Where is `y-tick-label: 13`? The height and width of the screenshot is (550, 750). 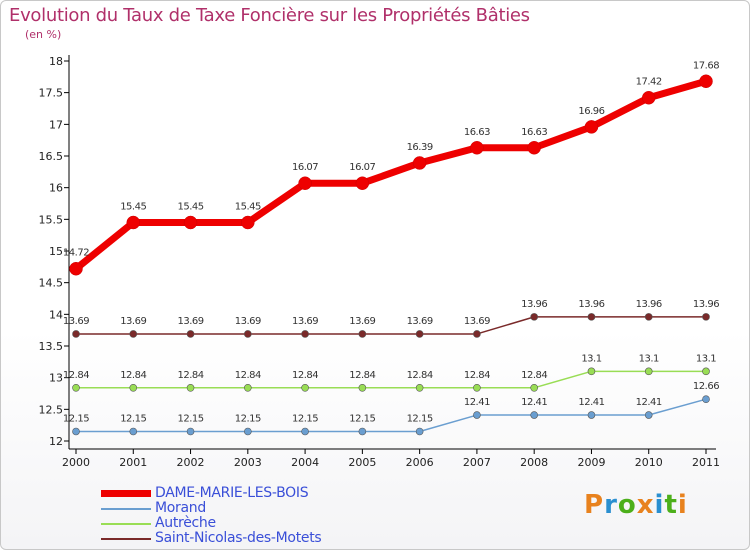 y-tick-label: 13 is located at coordinates (56, 378).